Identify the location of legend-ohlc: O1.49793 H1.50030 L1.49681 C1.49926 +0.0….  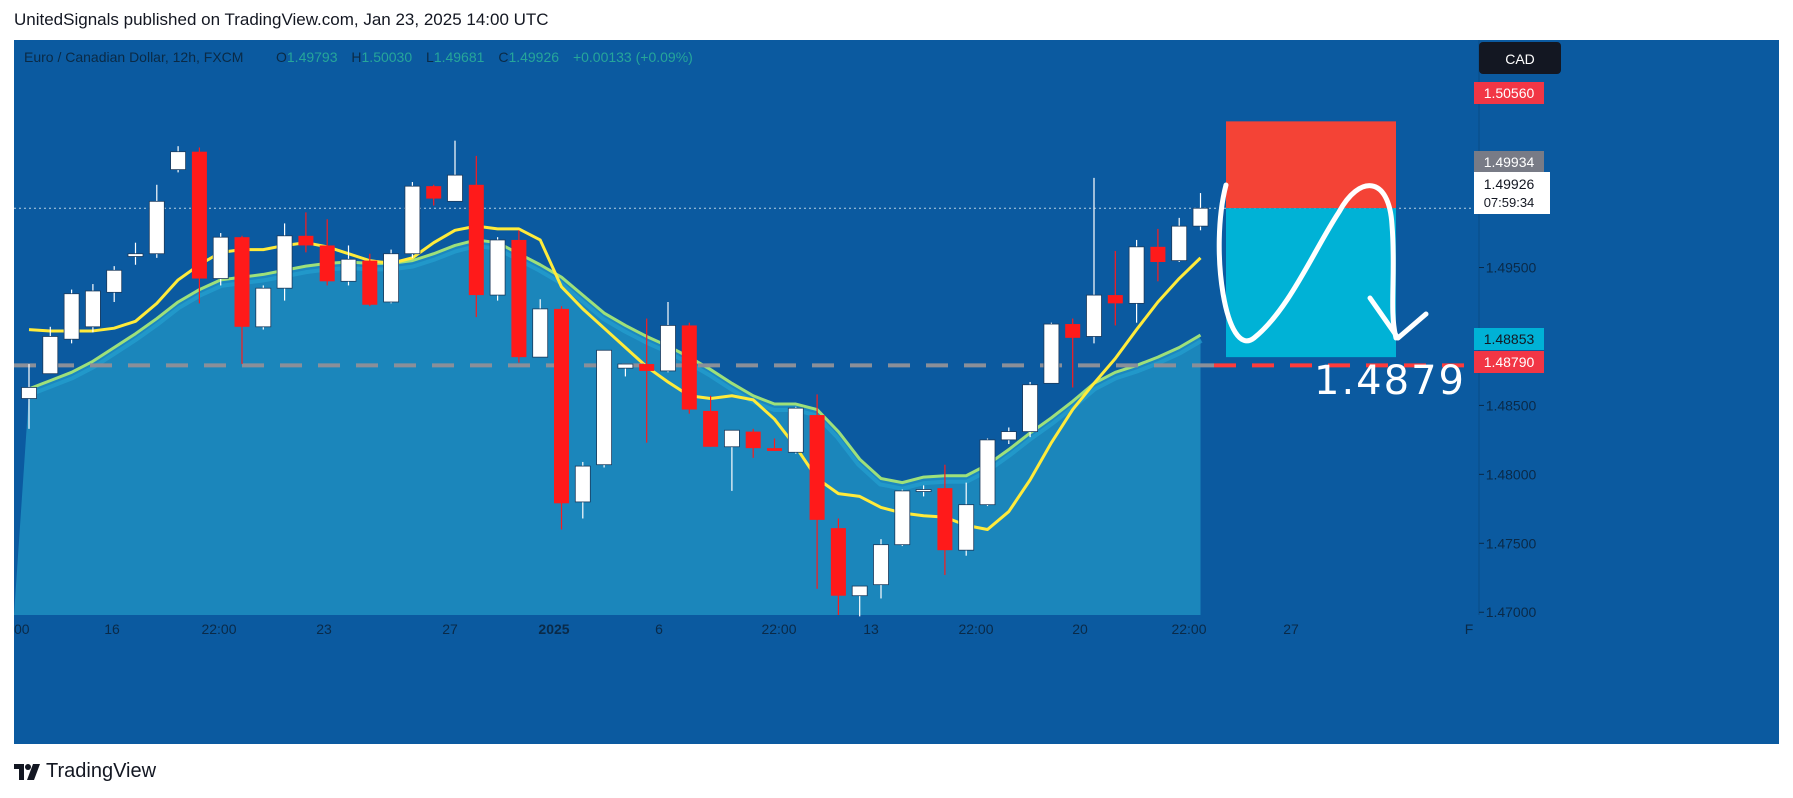
(484, 57).